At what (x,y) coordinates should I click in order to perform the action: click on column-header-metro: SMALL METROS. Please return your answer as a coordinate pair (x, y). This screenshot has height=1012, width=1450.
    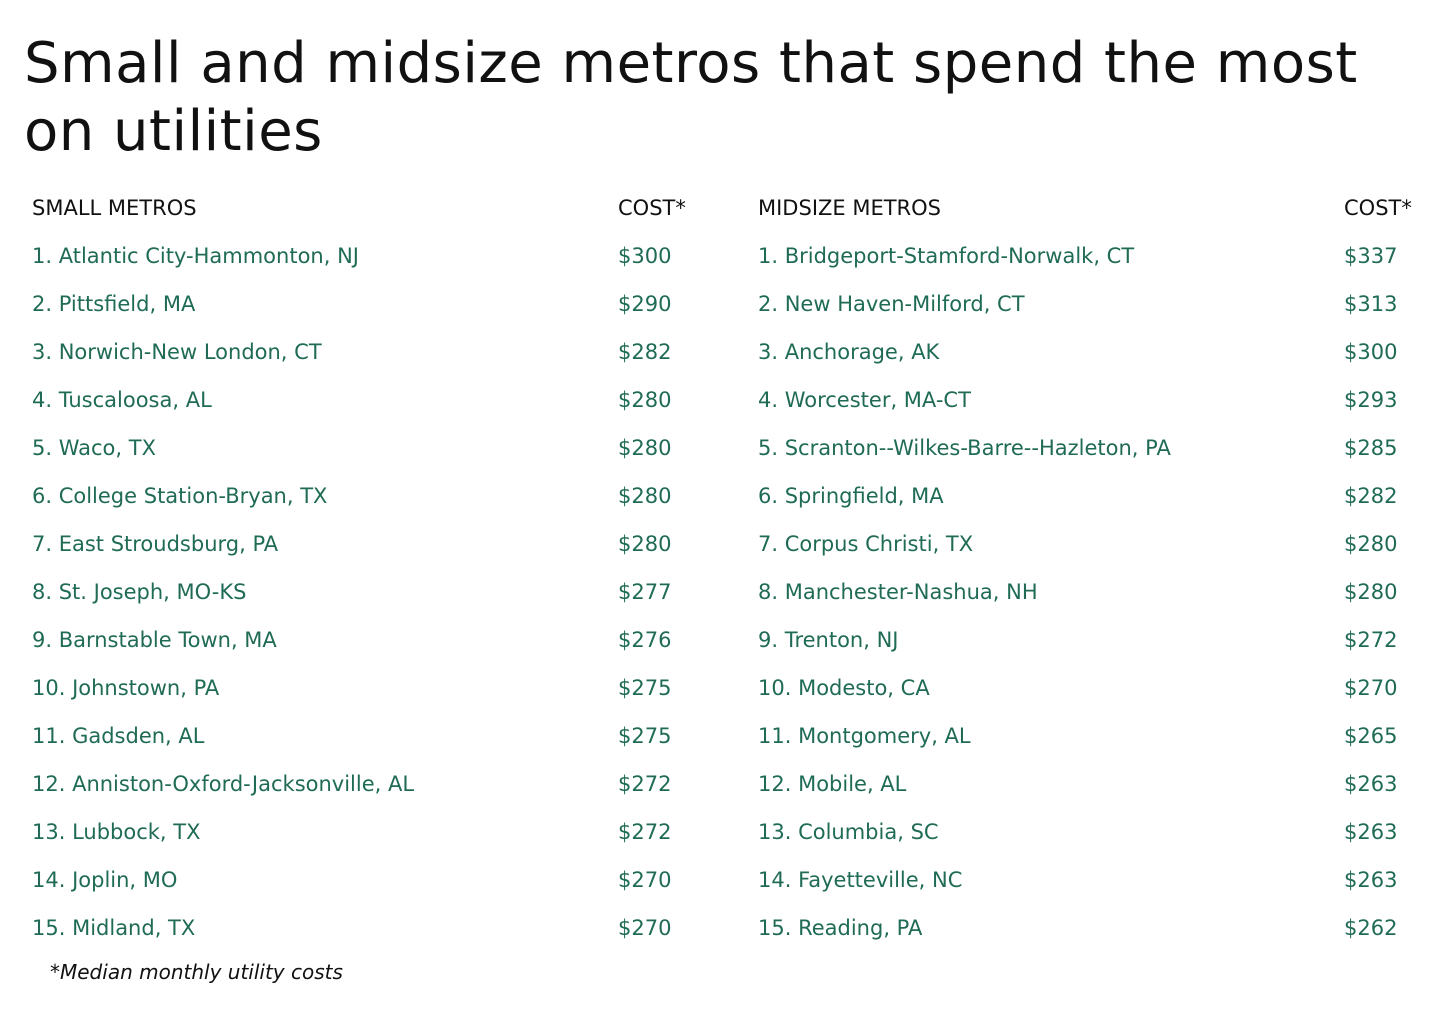
    Looking at the image, I should click on (114, 208).